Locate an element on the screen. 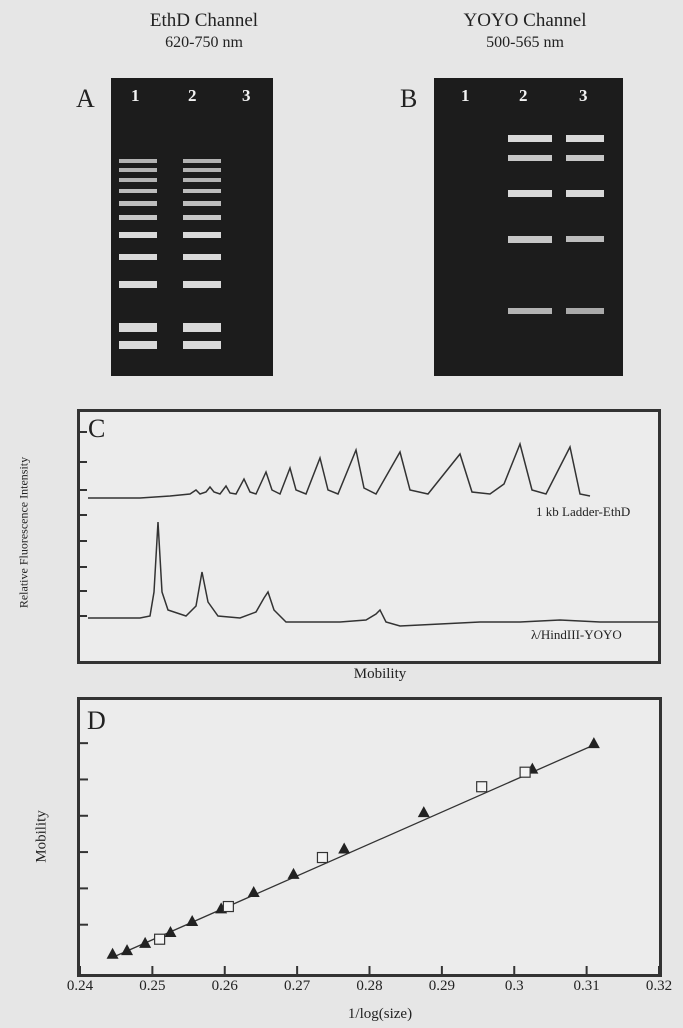 Image resolution: width=683 pixels, height=1028 pixels. gel-a-lane-1: 1 is located at coordinates (135, 95).